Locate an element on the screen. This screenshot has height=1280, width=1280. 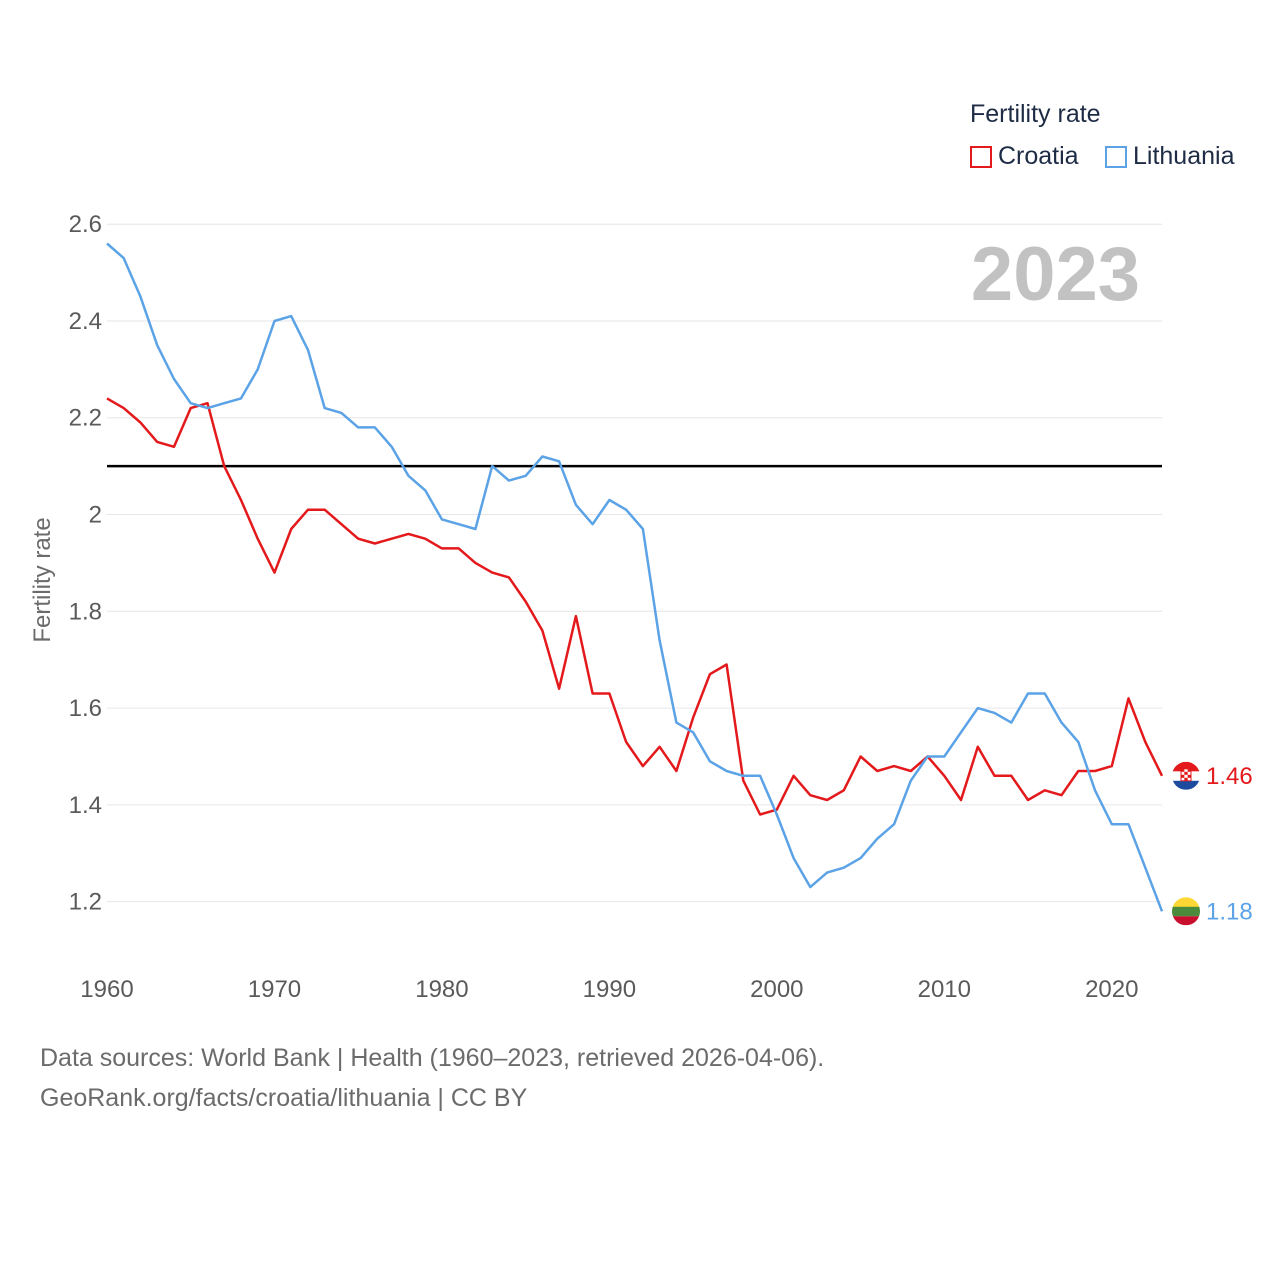
legend-label-lithuania: Lithuania is located at coordinates (1184, 156).